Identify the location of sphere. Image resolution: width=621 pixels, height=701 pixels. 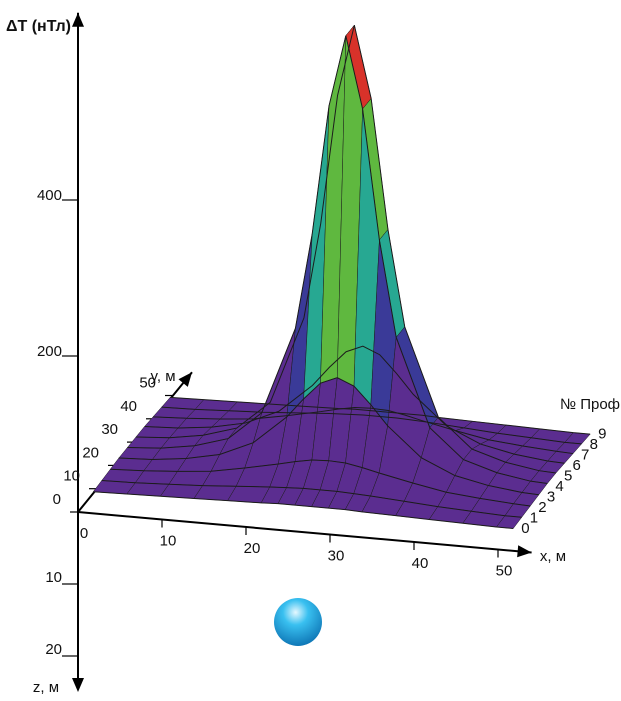
(298, 622).